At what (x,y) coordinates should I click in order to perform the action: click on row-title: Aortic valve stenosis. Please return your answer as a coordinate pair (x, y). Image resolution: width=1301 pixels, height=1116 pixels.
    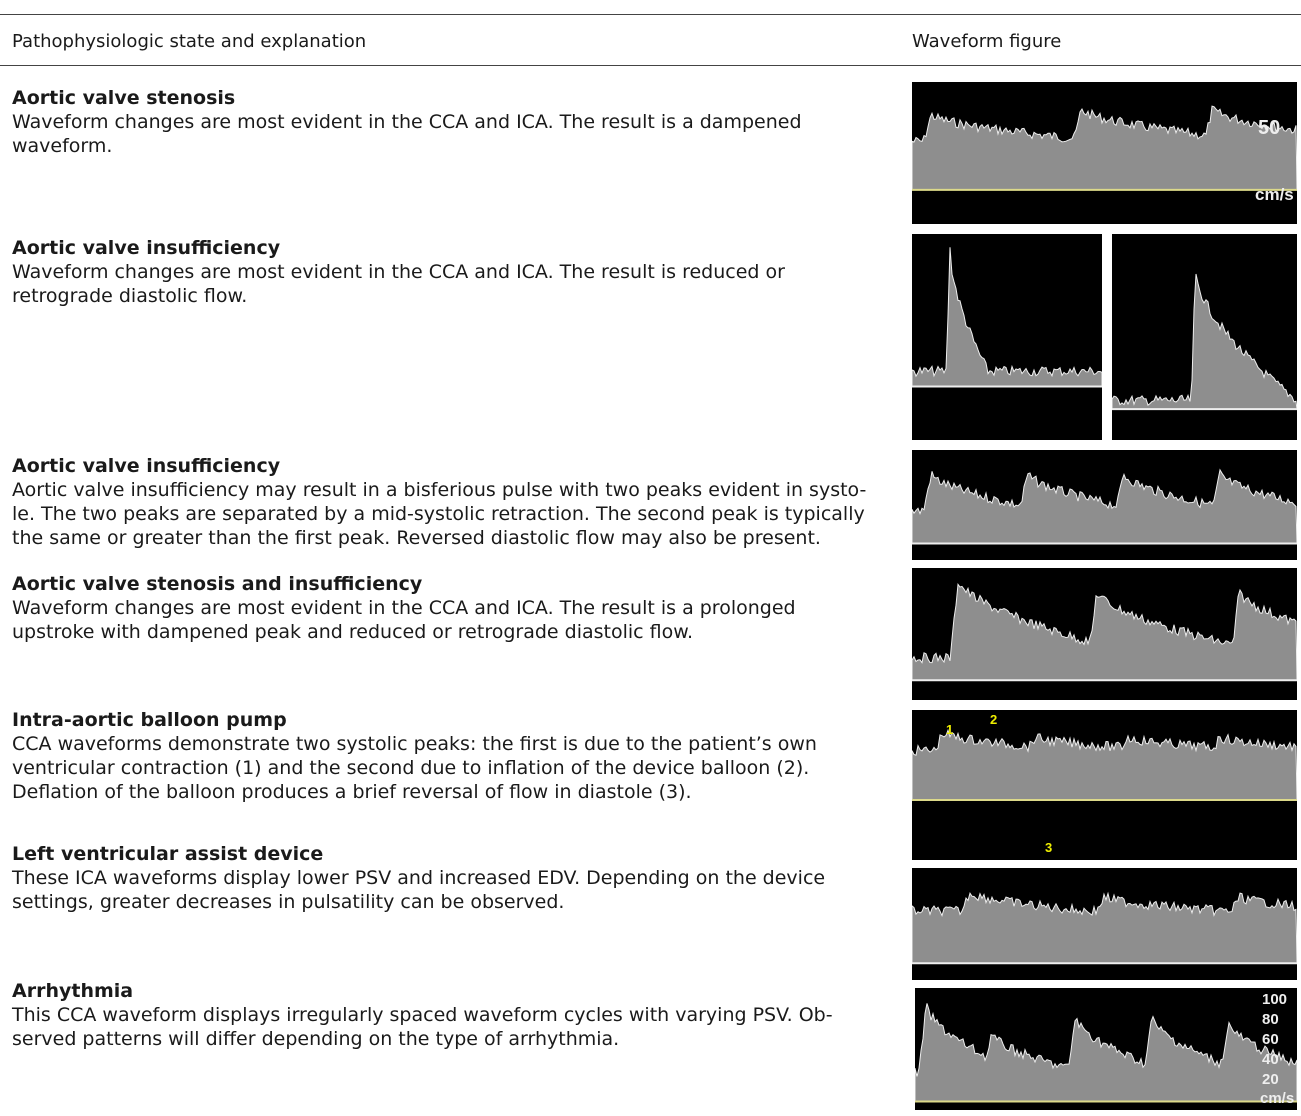
    Looking at the image, I should click on (124, 98).